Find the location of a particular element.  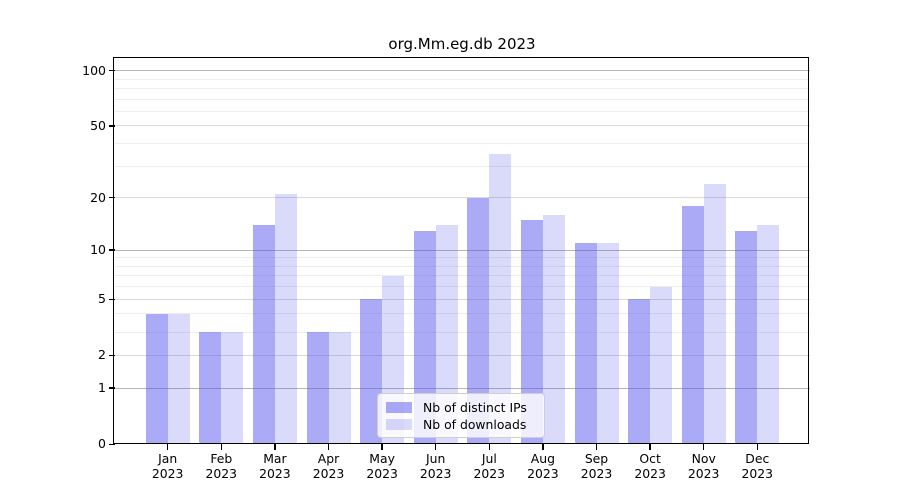

y-tick-label: 2 is located at coordinates (102, 355).